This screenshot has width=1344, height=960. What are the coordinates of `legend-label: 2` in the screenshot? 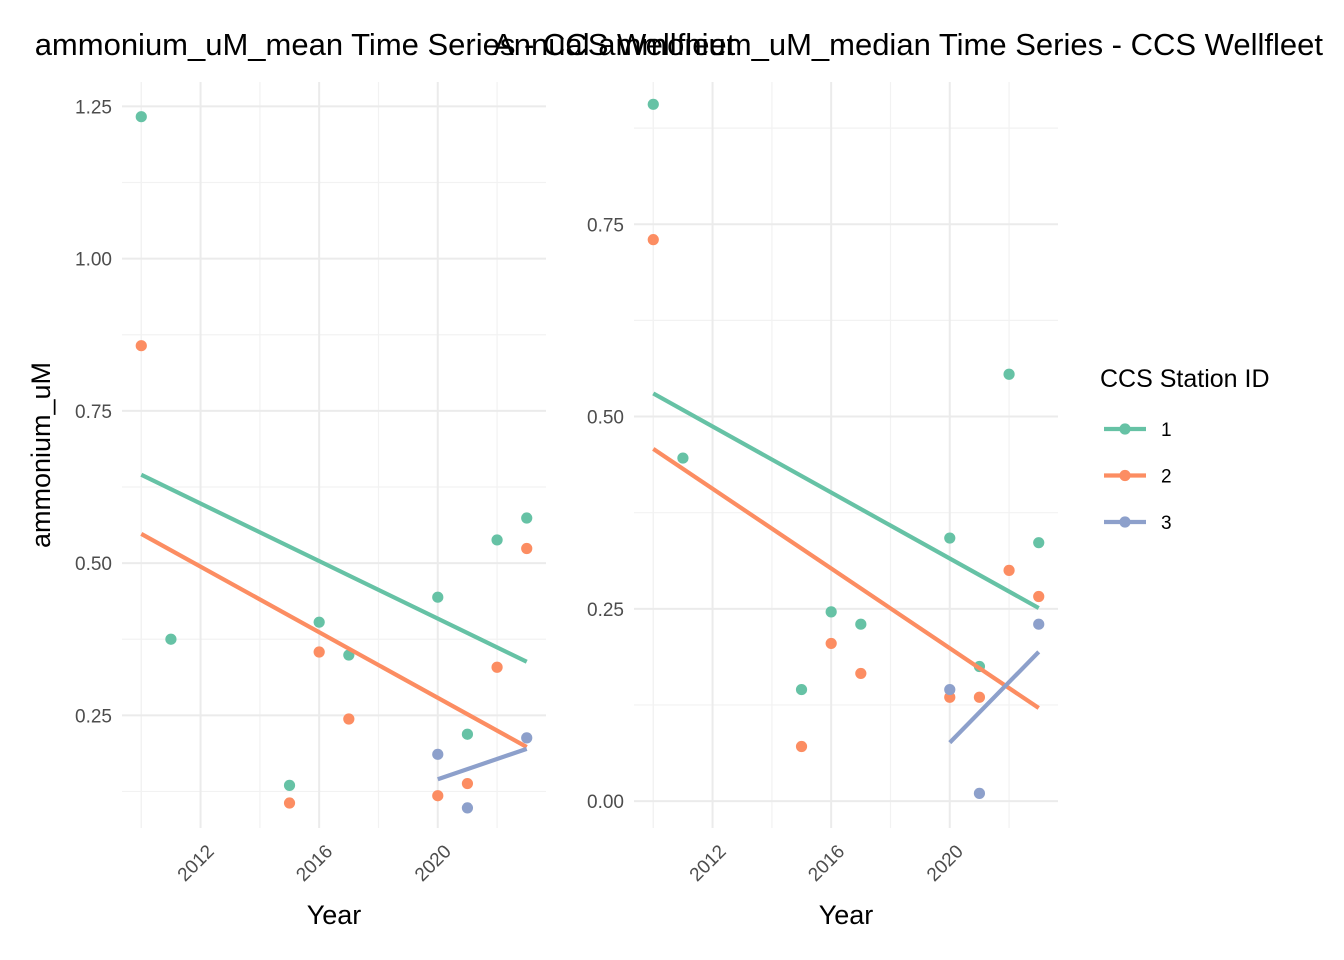 It's located at (1166, 477).